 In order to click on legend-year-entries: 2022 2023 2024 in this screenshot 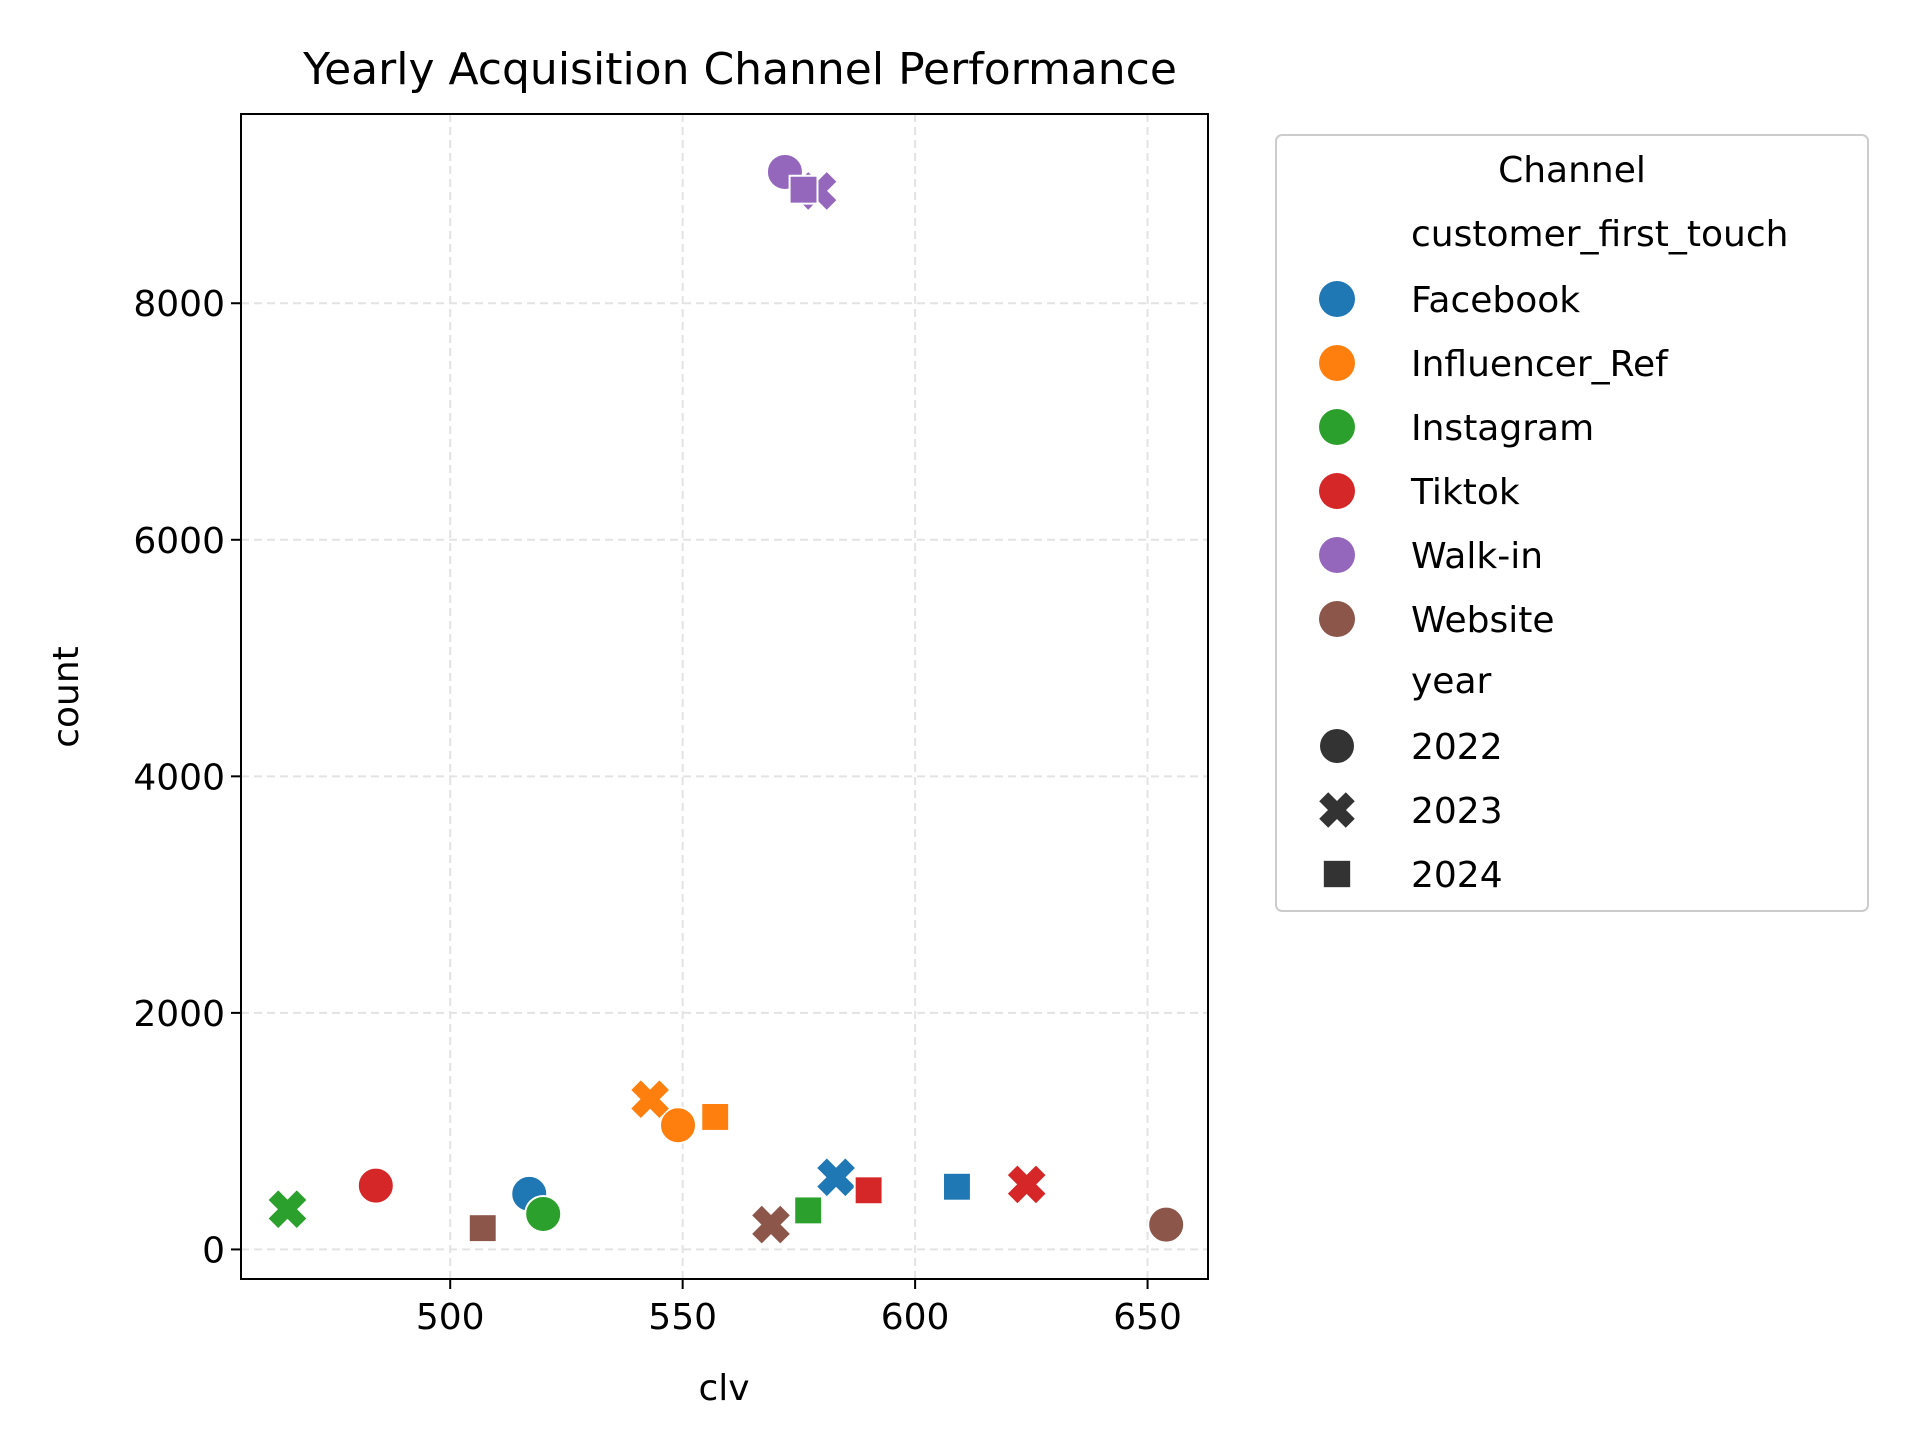, I will do `click(1411, 811)`.